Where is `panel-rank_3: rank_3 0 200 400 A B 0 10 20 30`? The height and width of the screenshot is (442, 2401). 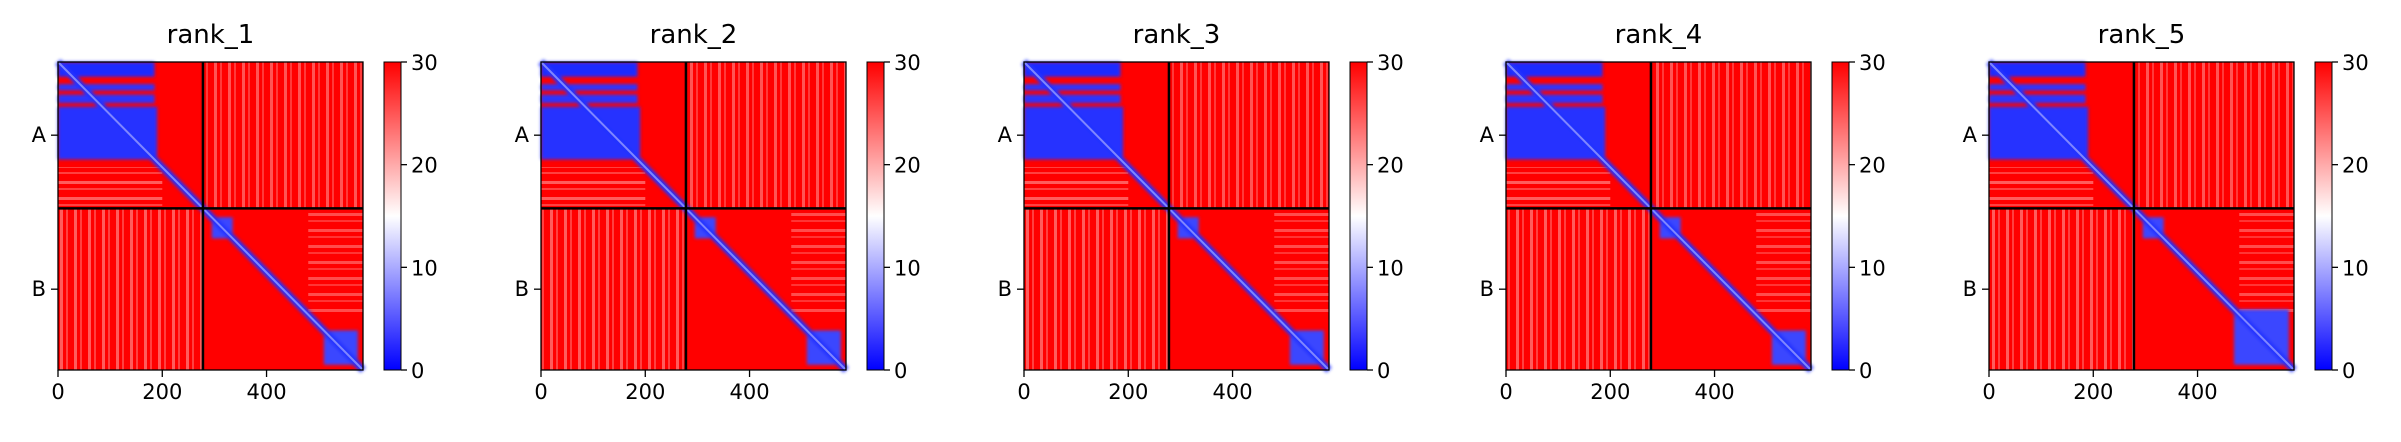
panel-rank_3: rank_3 0 200 400 A B 0 10 20 30 is located at coordinates (1201, 212).